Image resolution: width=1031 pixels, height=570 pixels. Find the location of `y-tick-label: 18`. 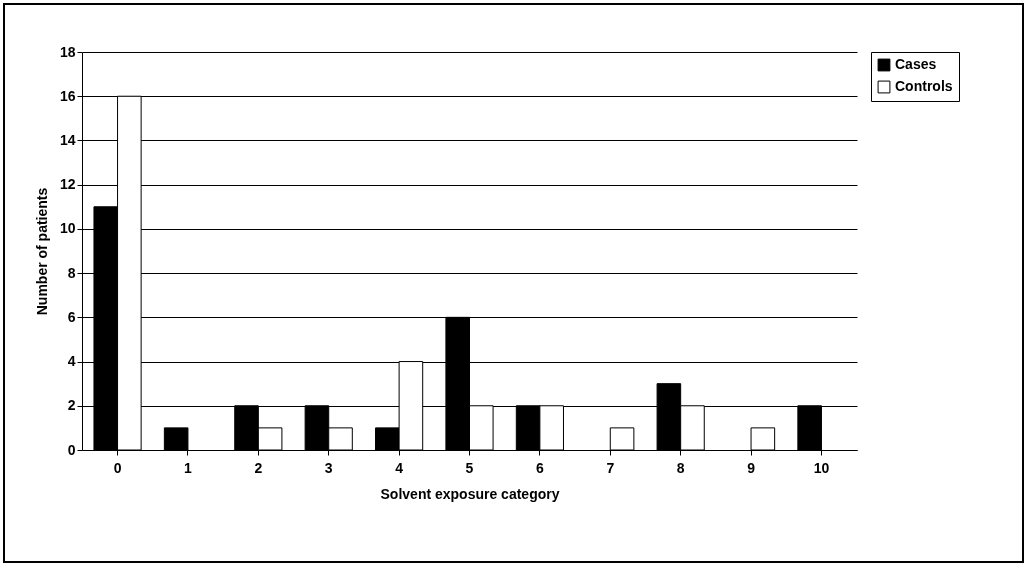

y-tick-label: 18 is located at coordinates (67, 51).